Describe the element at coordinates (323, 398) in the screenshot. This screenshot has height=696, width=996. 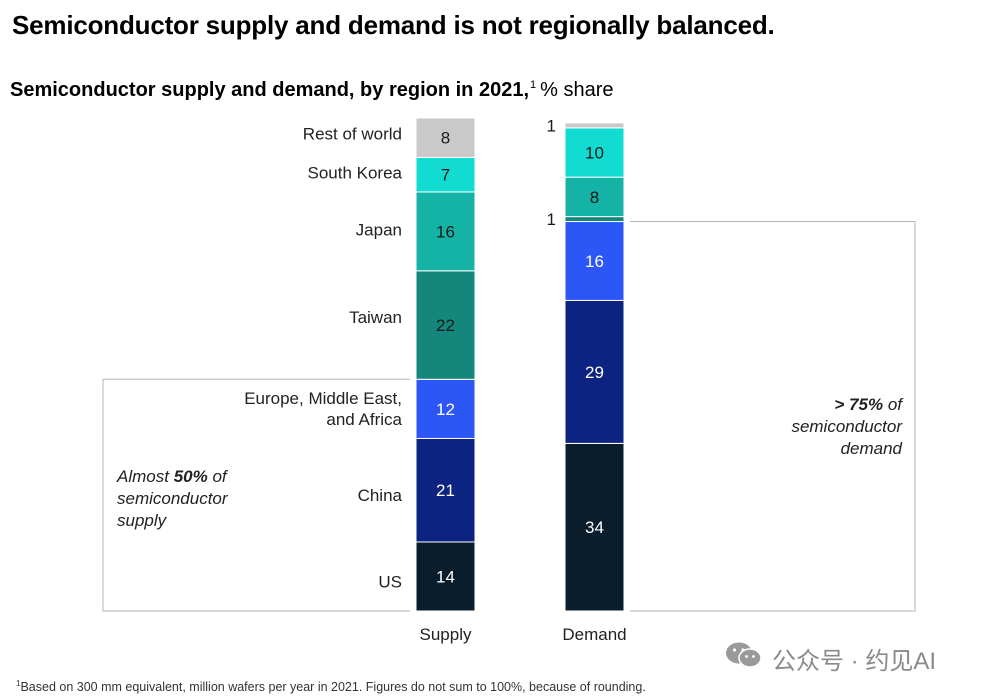
I see `region-label-emea-line1: Europe, Middle East,` at that location.